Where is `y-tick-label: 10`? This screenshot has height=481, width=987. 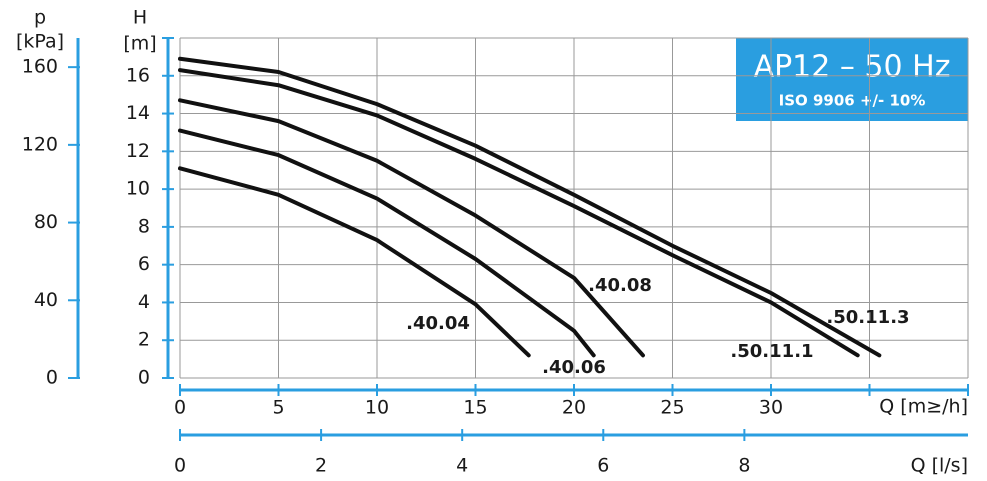
y-tick-label: 10 is located at coordinates (138, 189).